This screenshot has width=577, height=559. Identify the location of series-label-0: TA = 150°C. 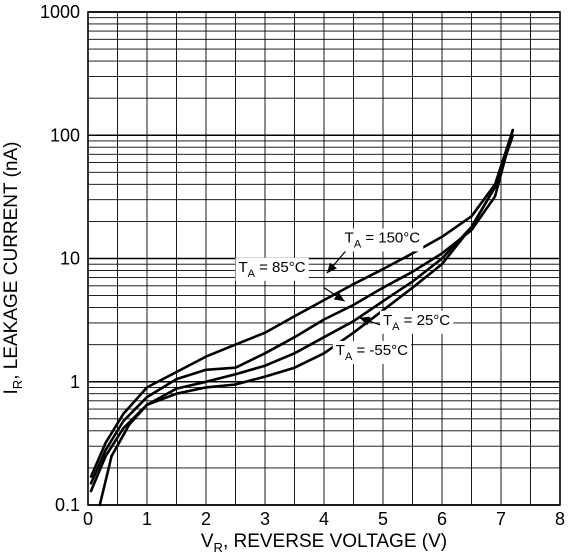
(383, 239).